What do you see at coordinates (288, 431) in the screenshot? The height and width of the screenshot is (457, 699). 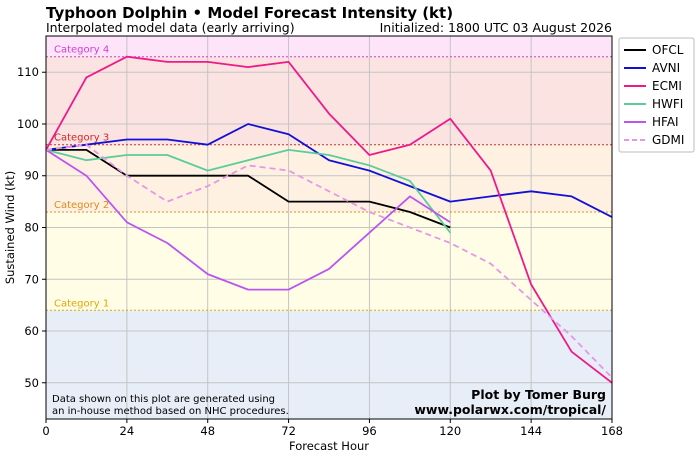 I see `x-tick-label-72: 72` at bounding box center [288, 431].